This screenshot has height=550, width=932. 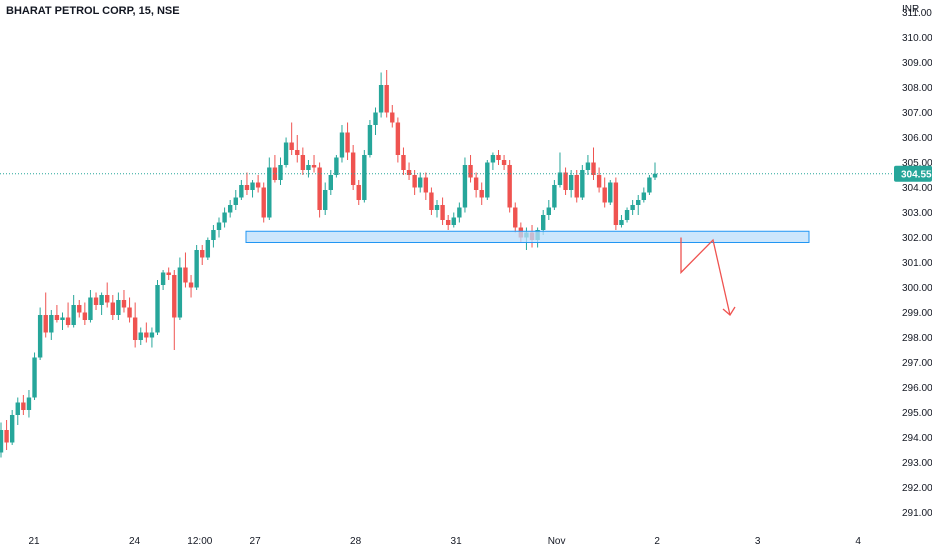 What do you see at coordinates (93, 11) in the screenshot?
I see `chart-title: BHARAT PETROL CORP, 15, NSE` at bounding box center [93, 11].